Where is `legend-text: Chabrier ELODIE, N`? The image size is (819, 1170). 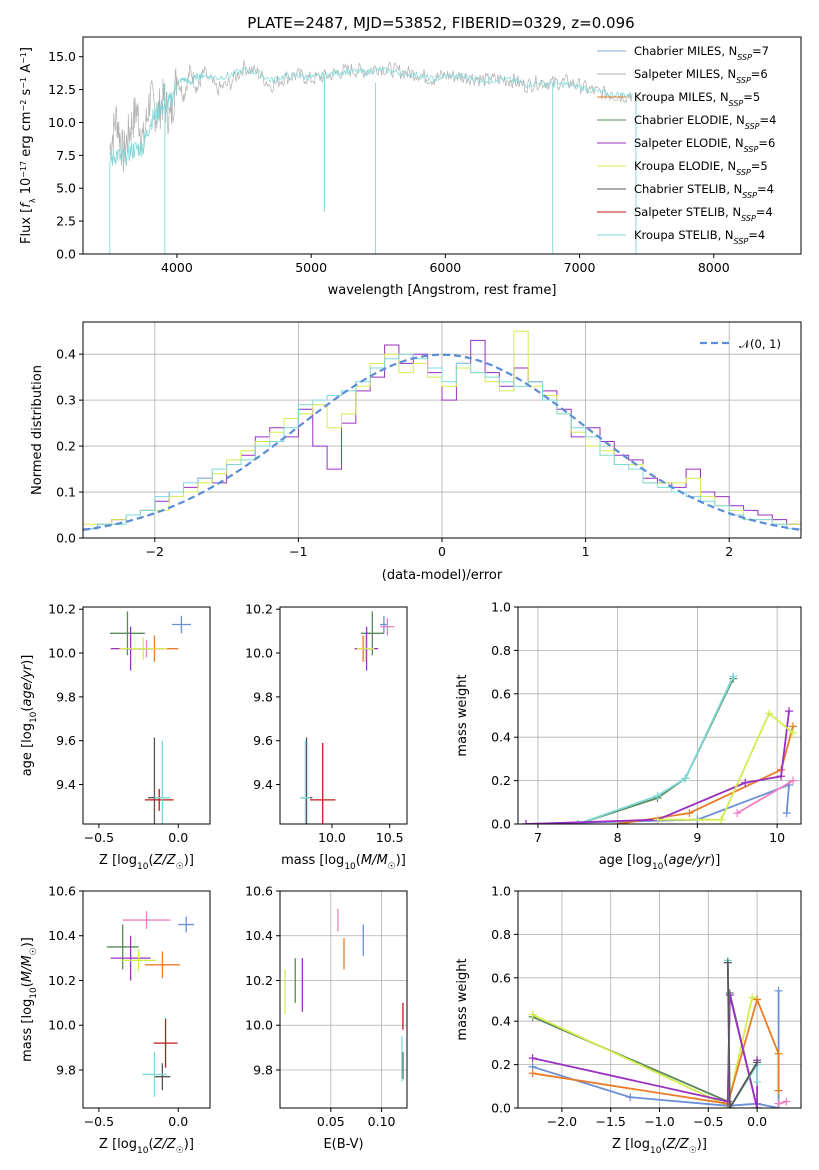 legend-text: Chabrier ELODIE, N is located at coordinates (689, 120).